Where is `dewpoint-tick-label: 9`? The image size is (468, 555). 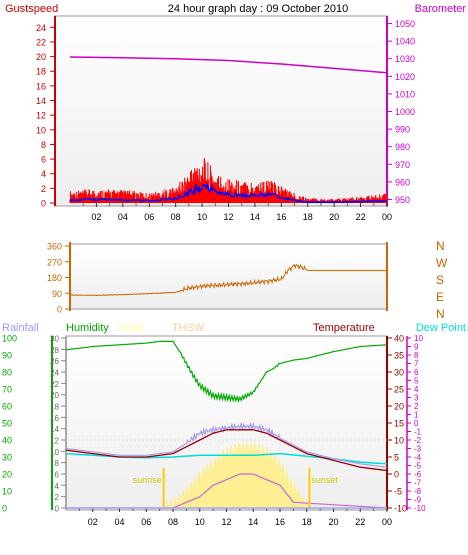 dewpoint-tick-label: 9 is located at coordinates (416, 347).